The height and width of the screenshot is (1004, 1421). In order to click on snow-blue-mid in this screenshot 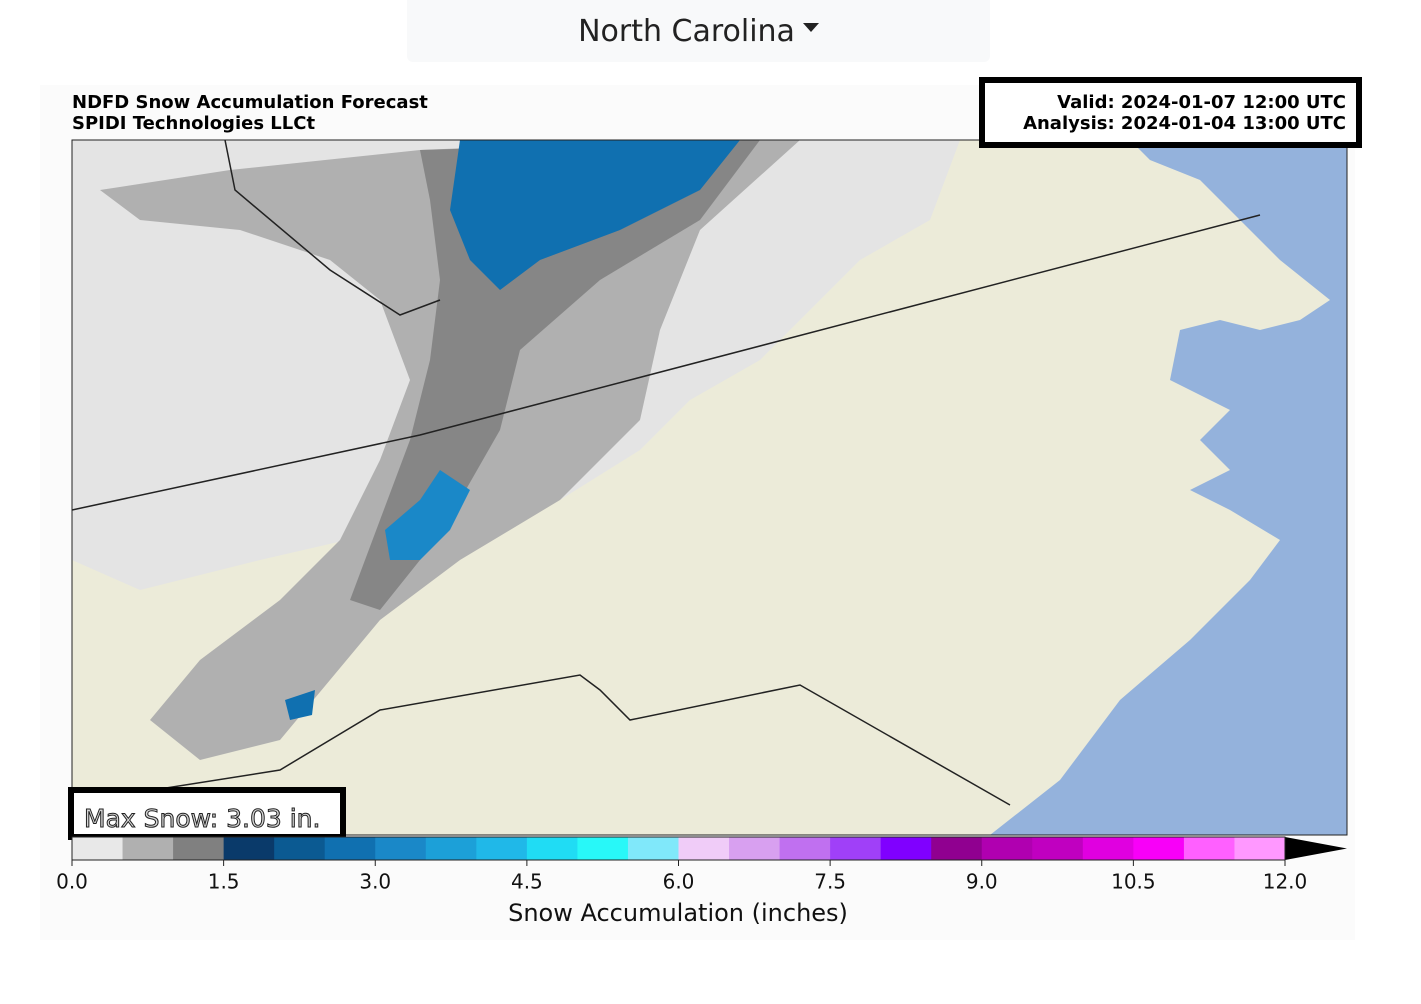, I will do `click(427, 515)`.